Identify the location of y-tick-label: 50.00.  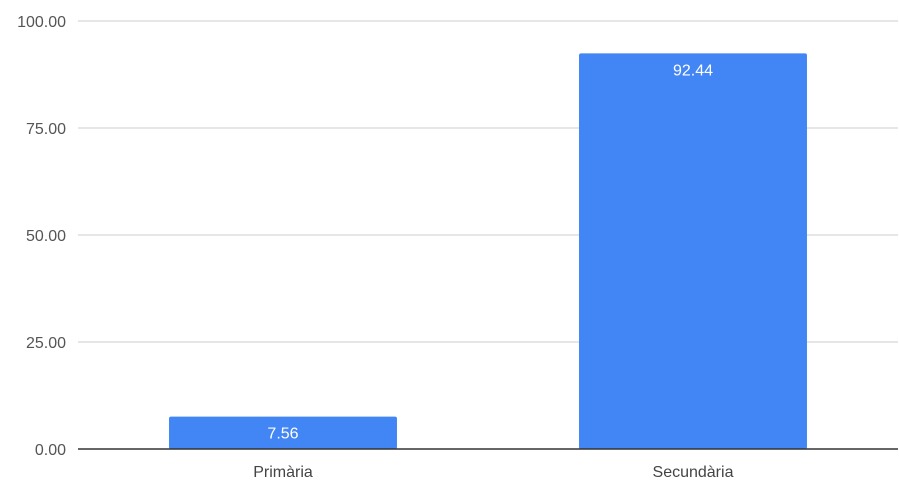
(46, 236).